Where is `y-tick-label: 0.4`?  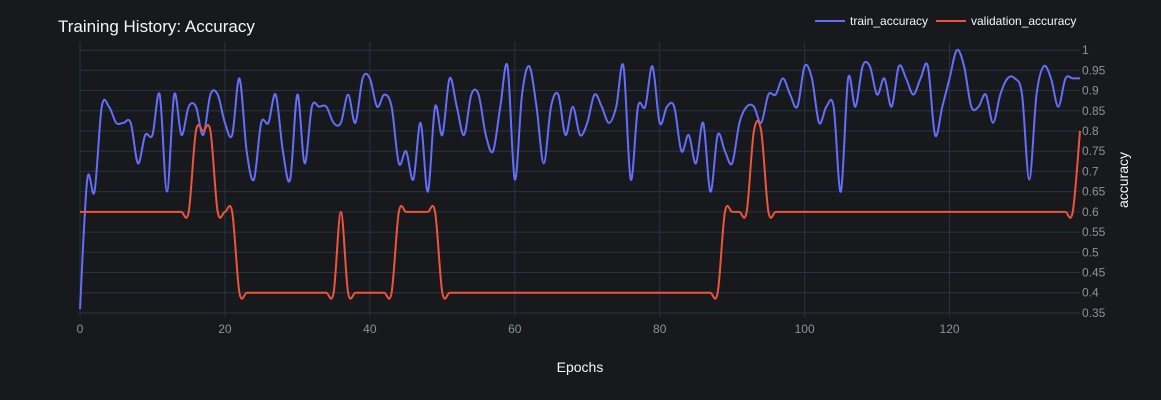
y-tick-label: 0.4 is located at coordinates (1090, 293).